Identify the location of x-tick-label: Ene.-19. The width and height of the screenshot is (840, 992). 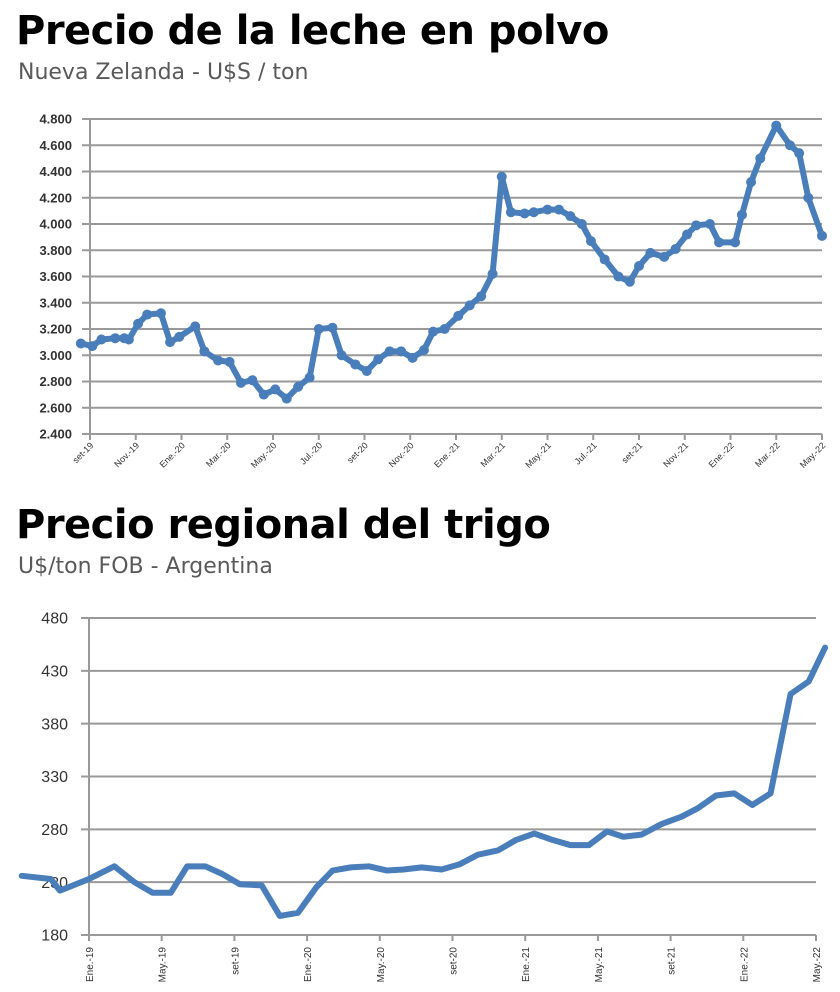
(90, 964).